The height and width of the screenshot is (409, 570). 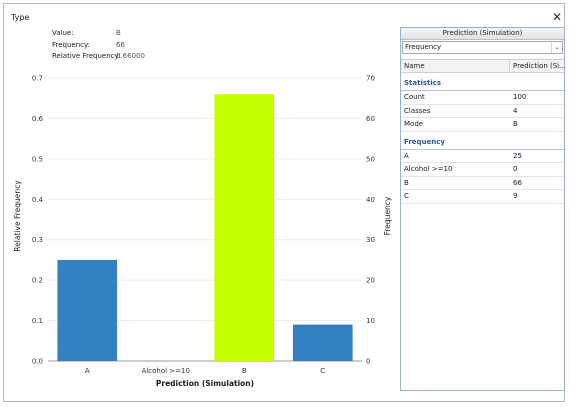 I want to click on table-row: A 25, so click(x=482, y=156).